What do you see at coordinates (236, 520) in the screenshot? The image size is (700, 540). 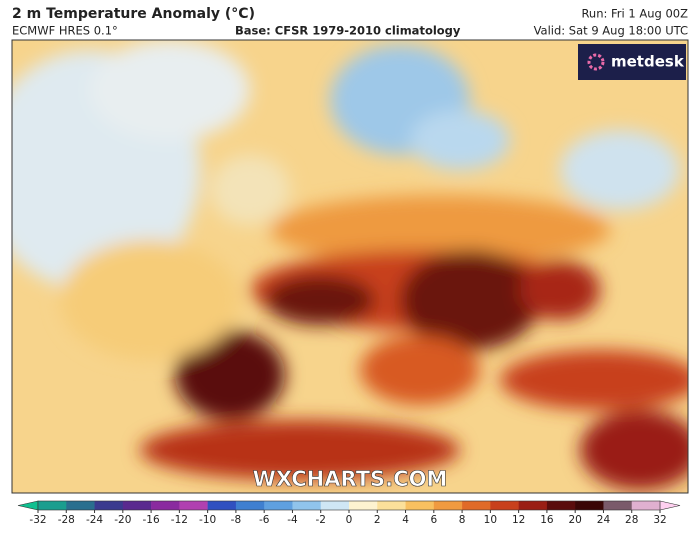 I see `colorbar-tick-label: -8` at bounding box center [236, 520].